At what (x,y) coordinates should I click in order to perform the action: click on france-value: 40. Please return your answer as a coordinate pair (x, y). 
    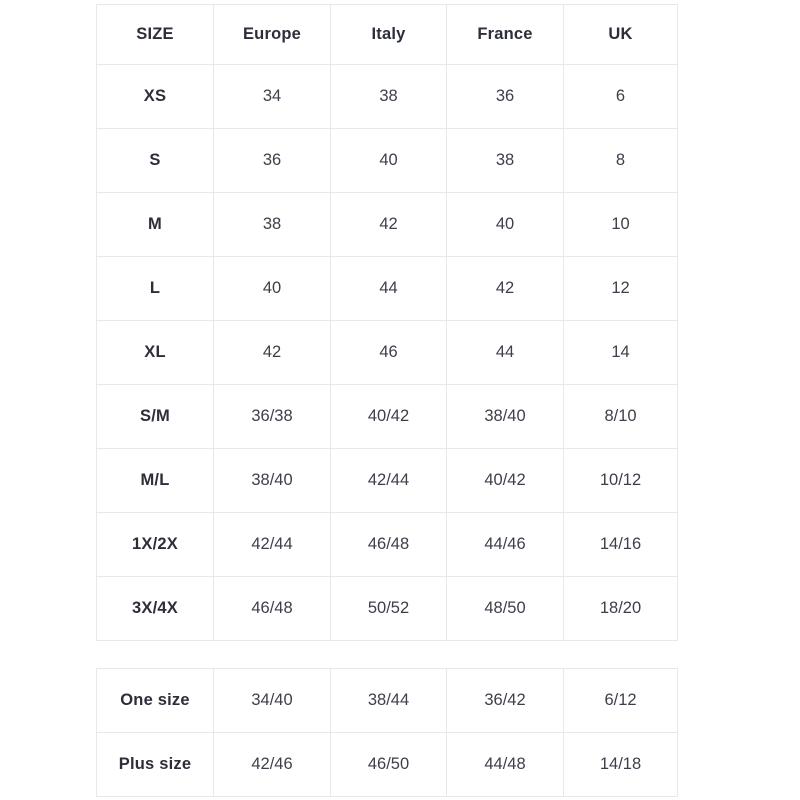
    Looking at the image, I should click on (505, 224).